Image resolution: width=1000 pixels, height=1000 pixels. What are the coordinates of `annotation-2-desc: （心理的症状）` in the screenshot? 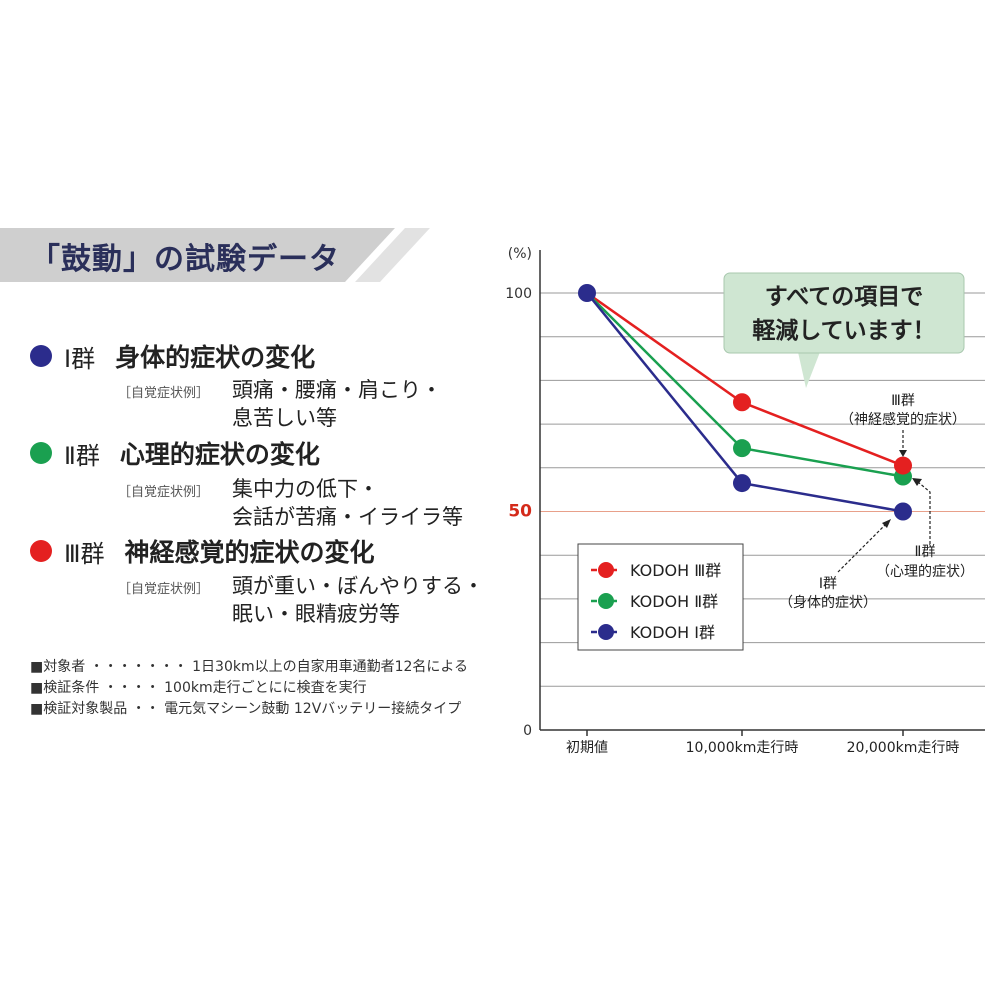 It's located at (925, 572).